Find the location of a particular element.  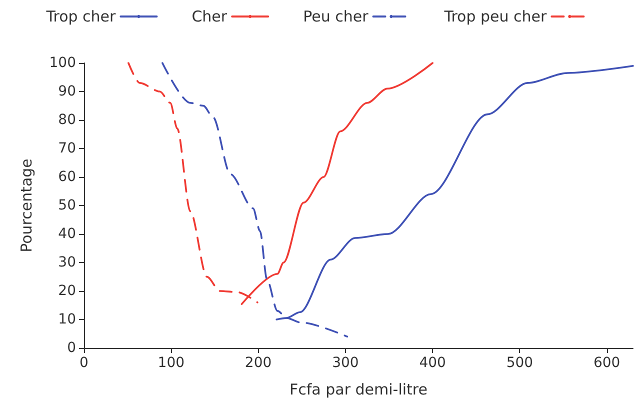

legend-label: Peu cher is located at coordinates (336, 17).